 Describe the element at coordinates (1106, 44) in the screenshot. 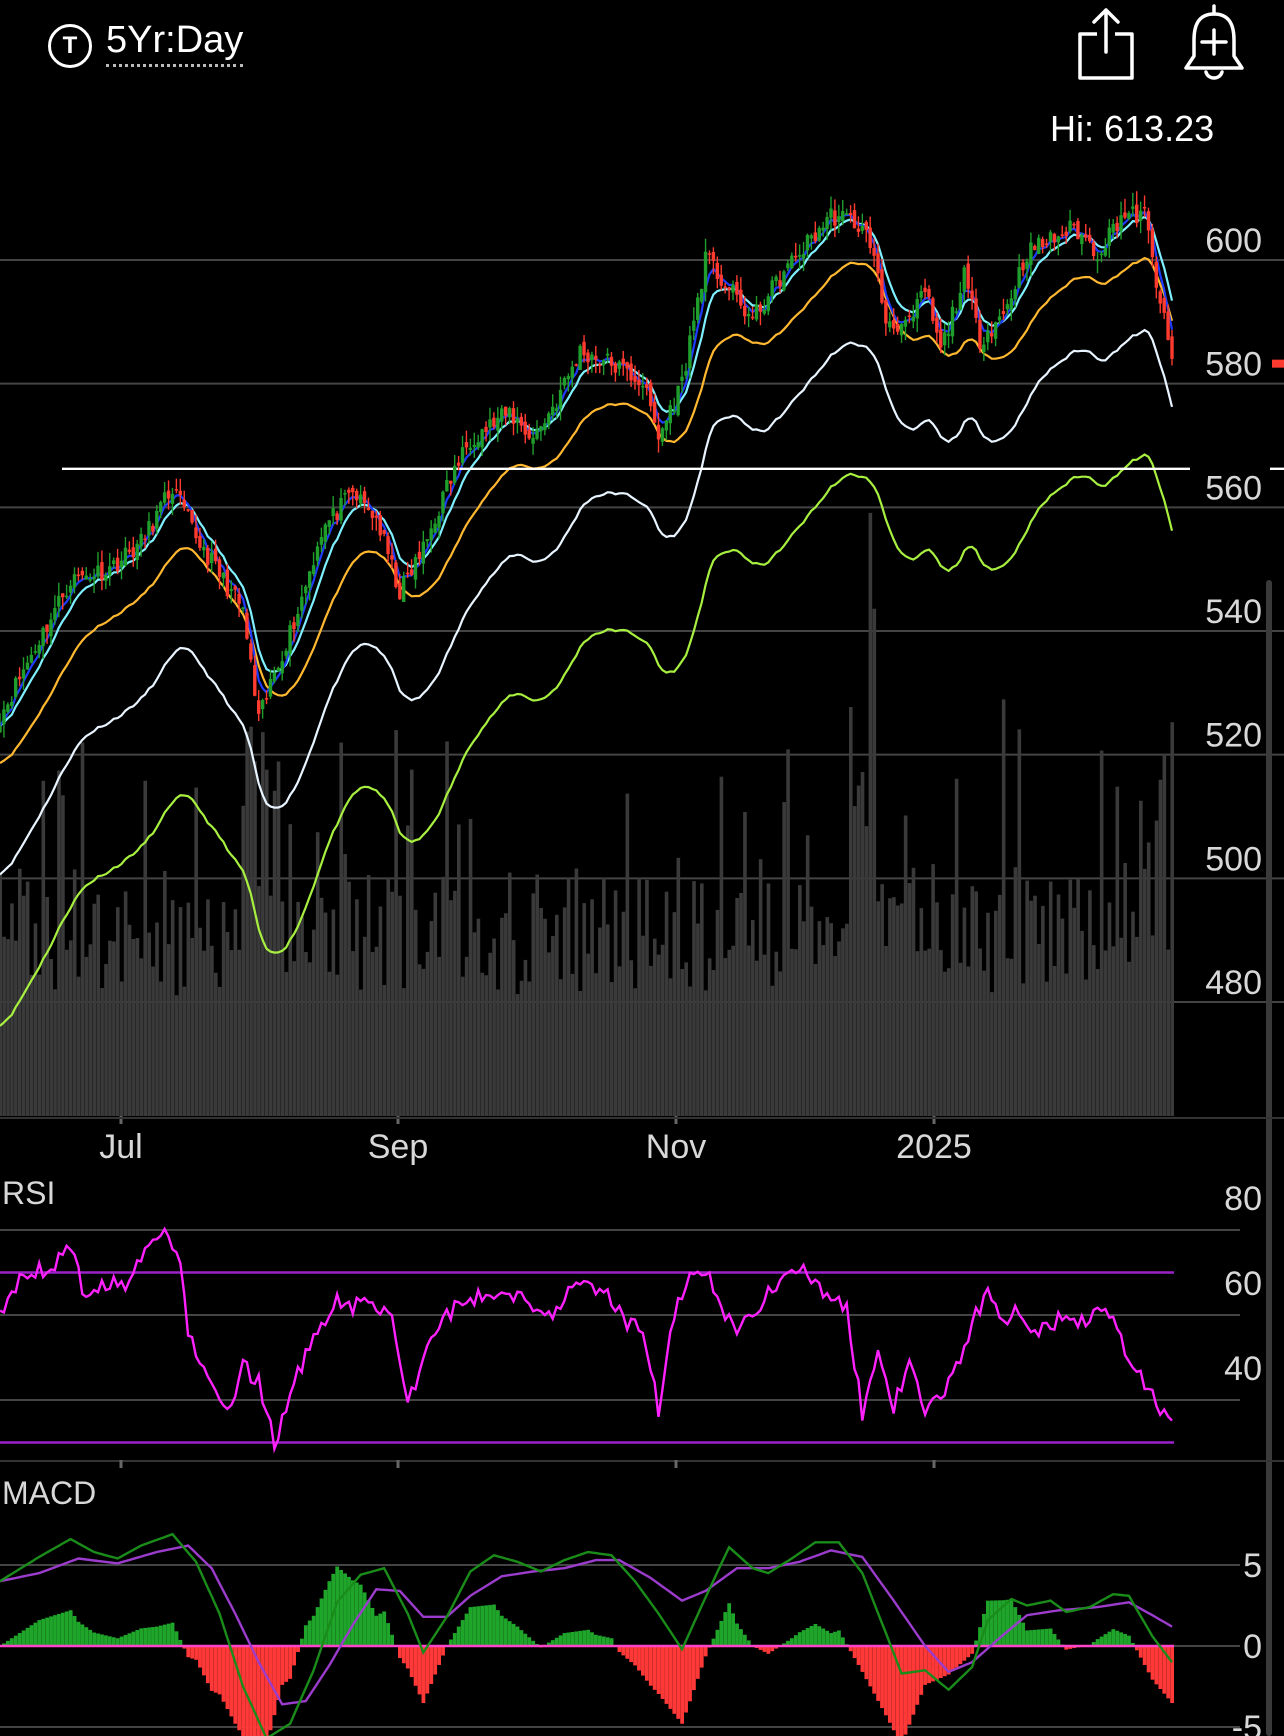

I see `share-icon` at that location.